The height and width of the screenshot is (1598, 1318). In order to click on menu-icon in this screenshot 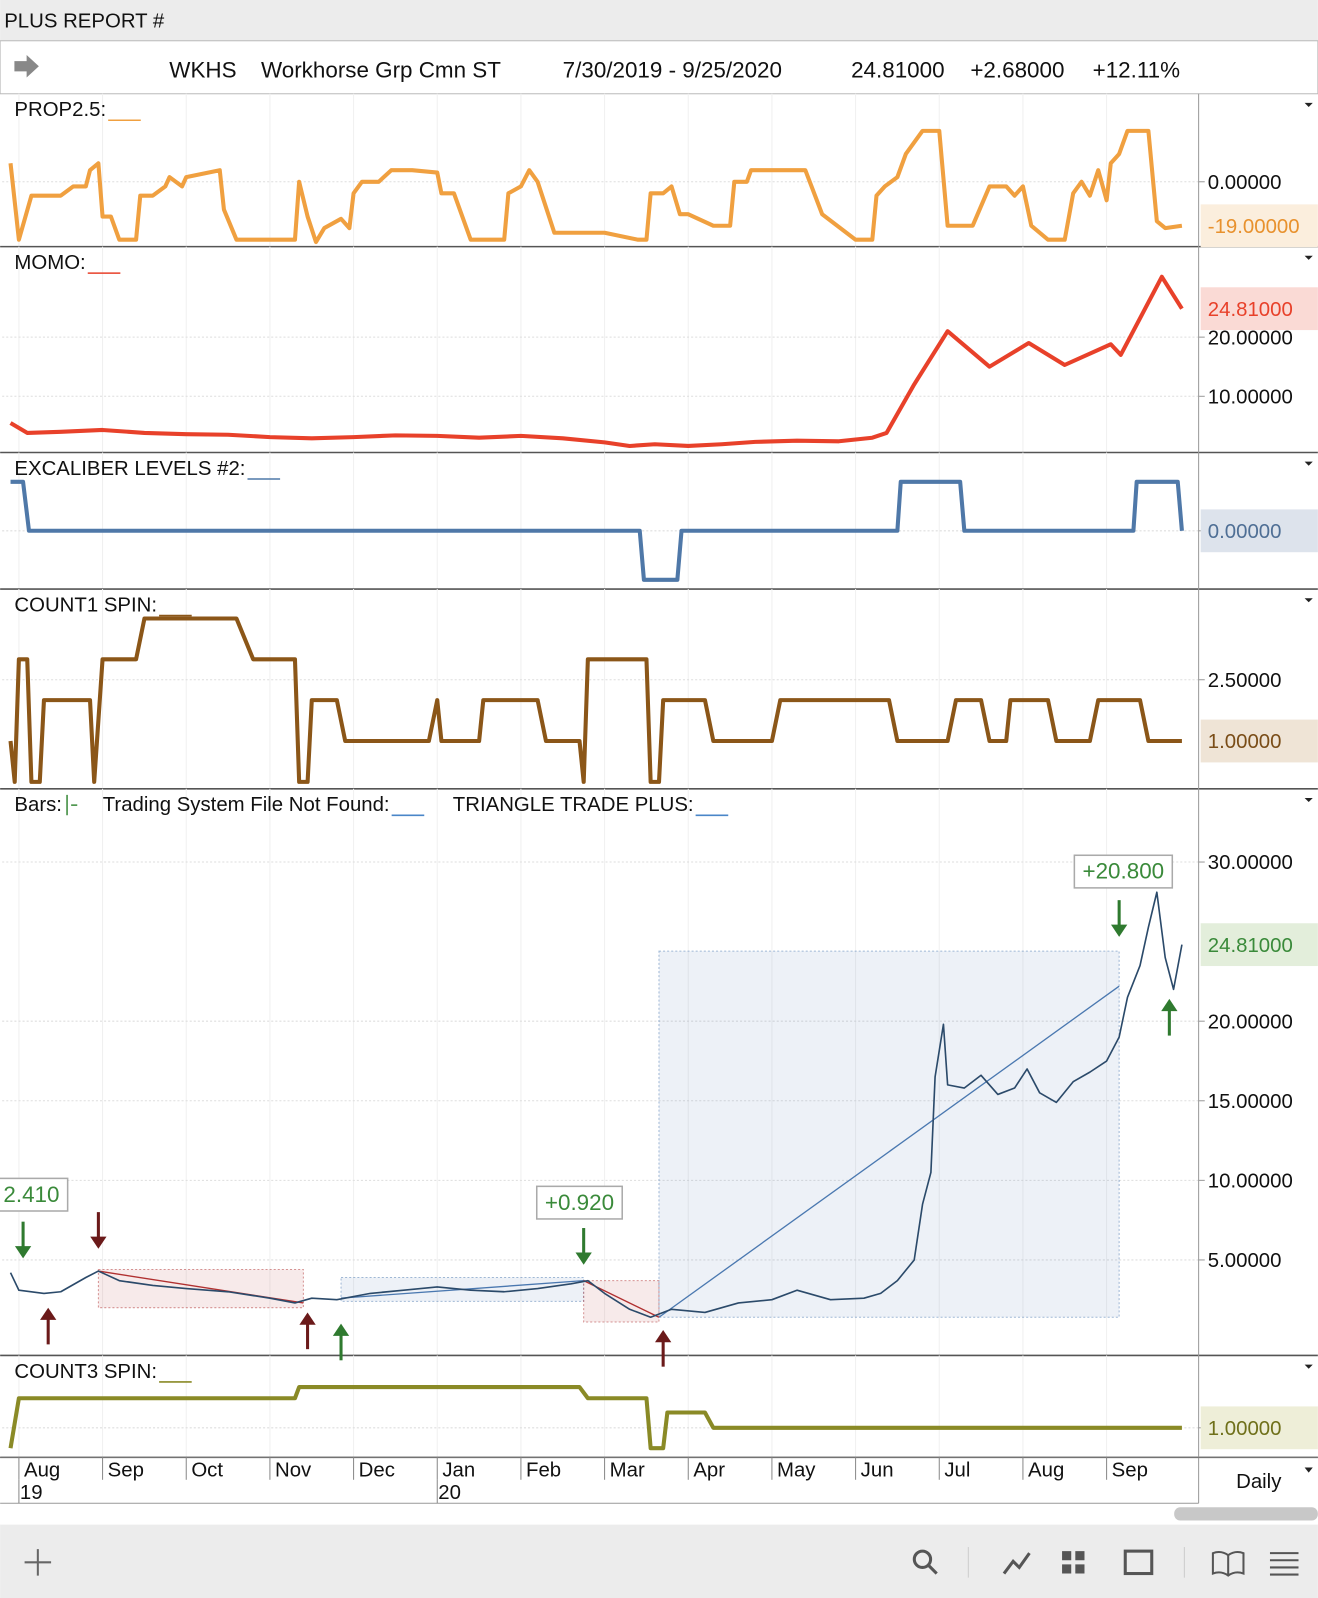, I will do `click(1284, 1564)`.